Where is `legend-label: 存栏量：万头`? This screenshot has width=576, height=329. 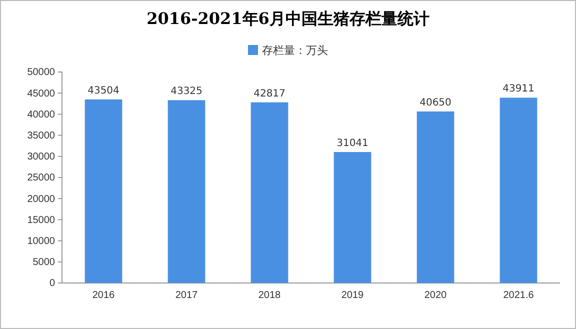
legend-label: 存栏量：万头 is located at coordinates (295, 50).